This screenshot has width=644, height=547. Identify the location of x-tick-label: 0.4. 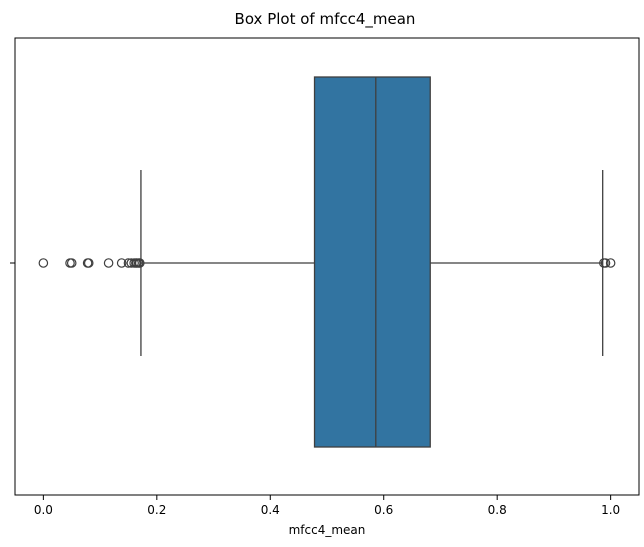
(270, 510).